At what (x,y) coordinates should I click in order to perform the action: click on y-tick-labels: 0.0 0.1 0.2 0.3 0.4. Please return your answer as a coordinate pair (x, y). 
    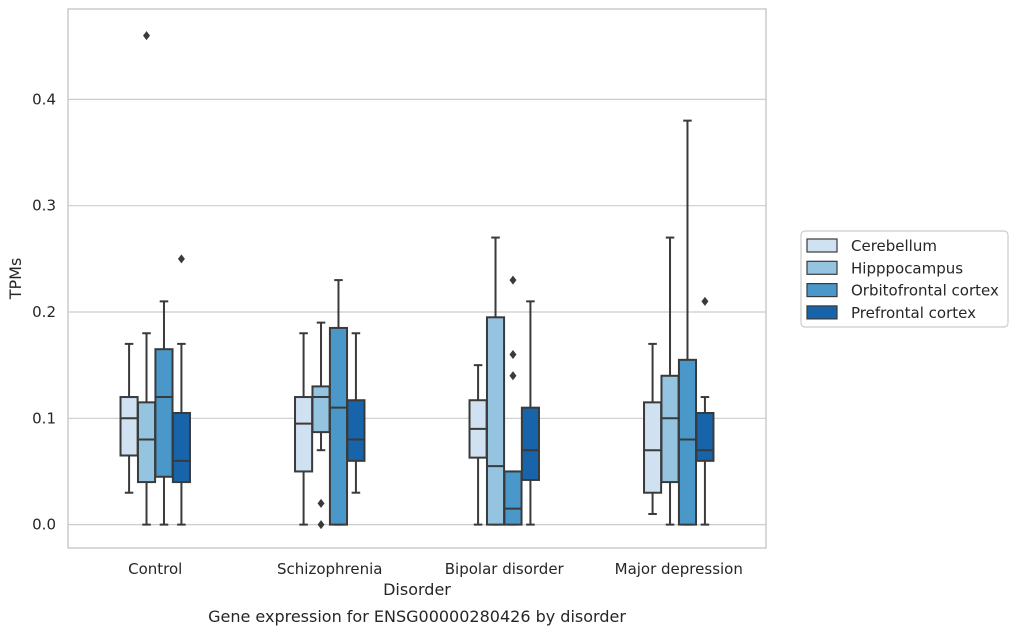
    Looking at the image, I should click on (44, 311).